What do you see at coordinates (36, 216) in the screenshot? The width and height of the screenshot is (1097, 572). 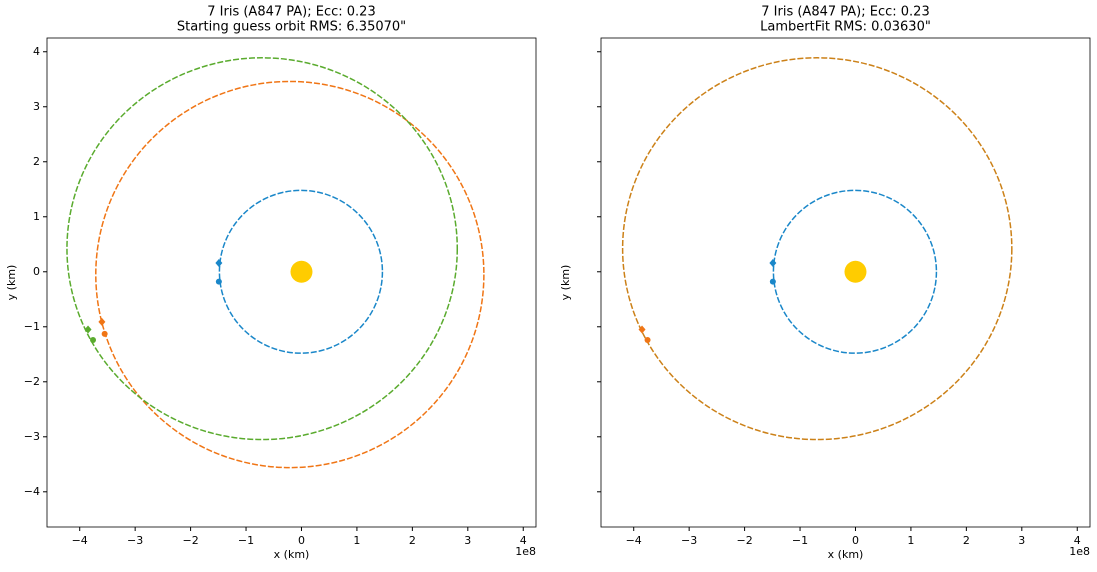 I see `y-tick-label: 1` at bounding box center [36, 216].